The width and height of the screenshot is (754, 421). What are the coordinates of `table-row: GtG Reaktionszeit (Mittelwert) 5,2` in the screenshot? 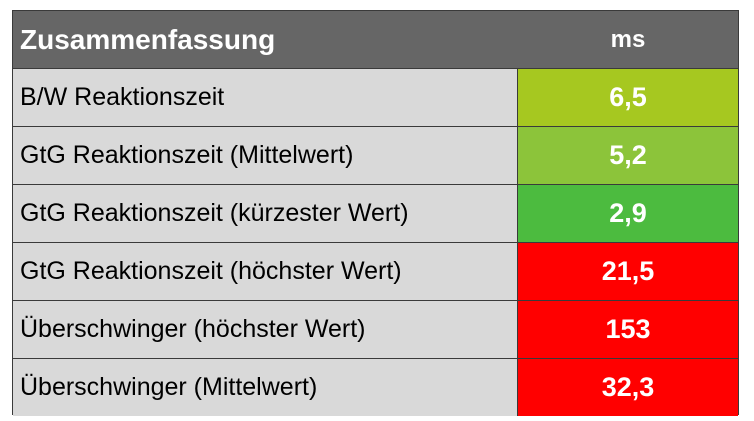 It's located at (375, 155).